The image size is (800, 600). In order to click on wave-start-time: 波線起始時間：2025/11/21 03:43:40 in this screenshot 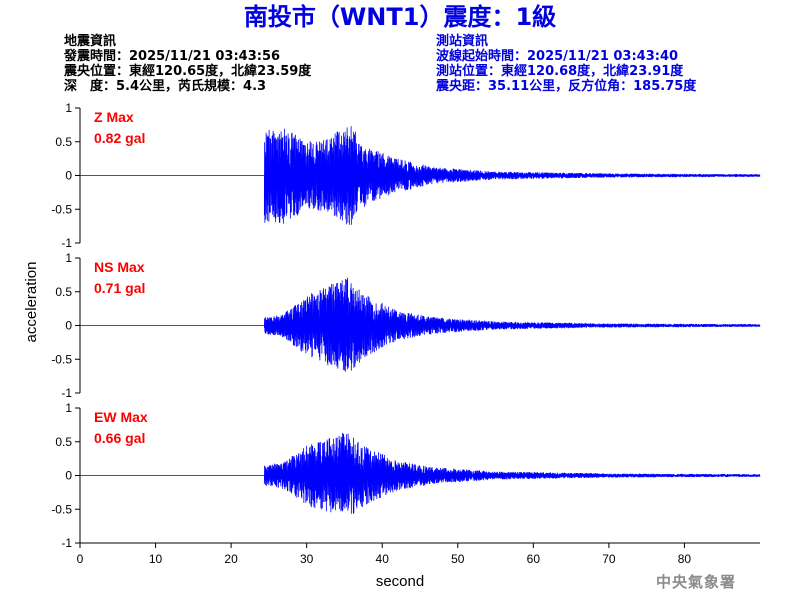, I will do `click(557, 56)`.